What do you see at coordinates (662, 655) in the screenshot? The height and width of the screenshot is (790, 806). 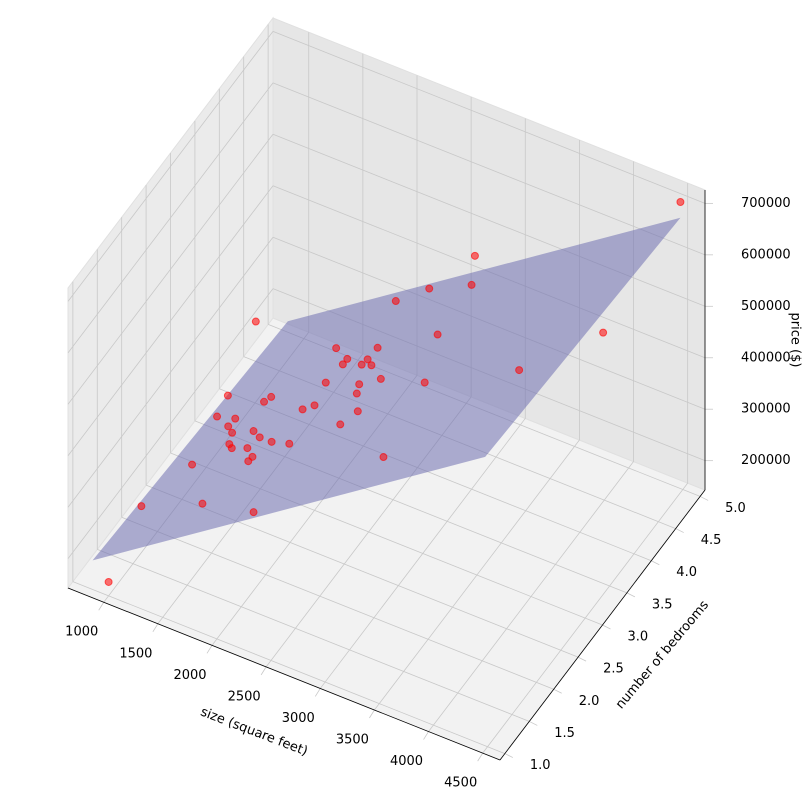 I see `y-axis-label: number of bedrooms` at bounding box center [662, 655].